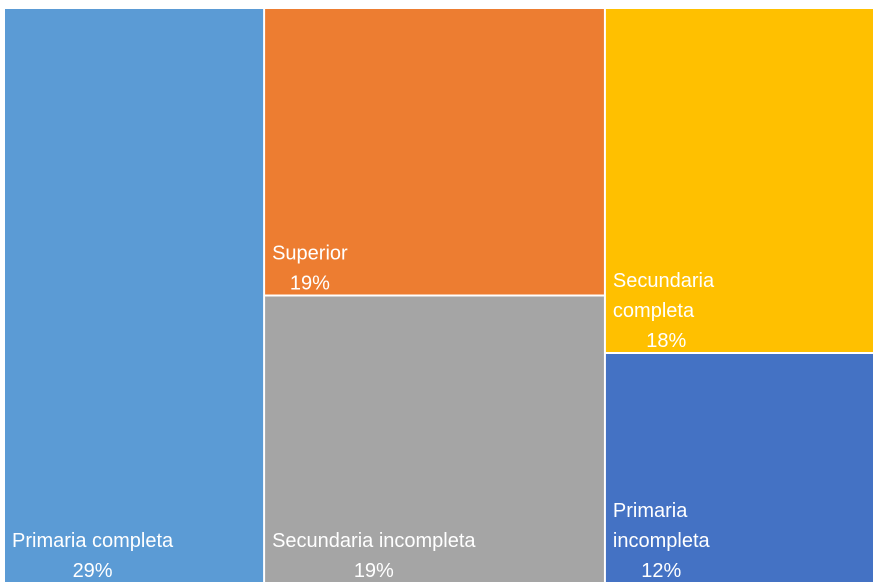 The image size is (874, 583). What do you see at coordinates (93, 571) in the screenshot?
I see `tile-value-label: 29%` at bounding box center [93, 571].